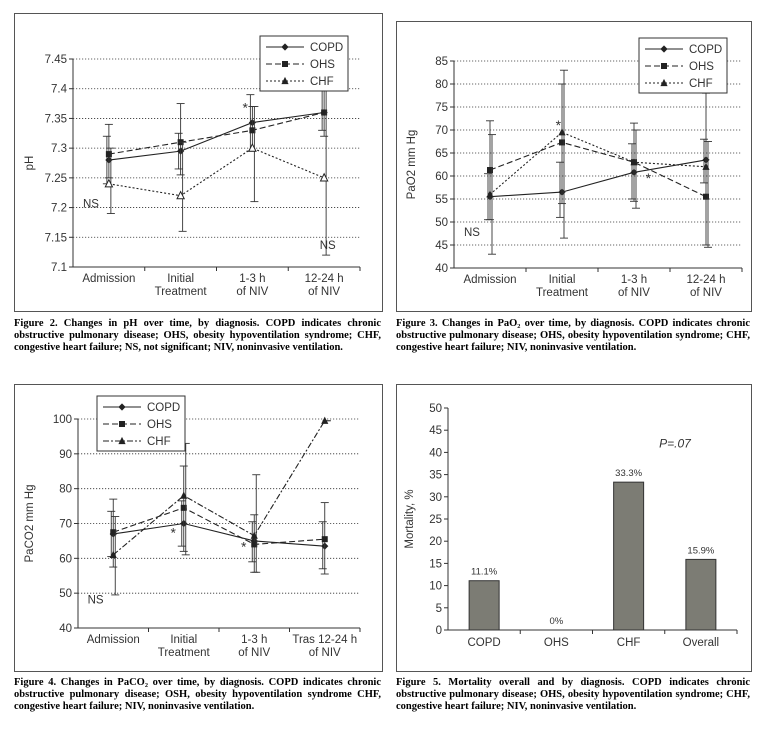 Image resolution: width=772 pixels, height=731 pixels. I want to click on y-tick-label: 7.15, so click(56, 238).